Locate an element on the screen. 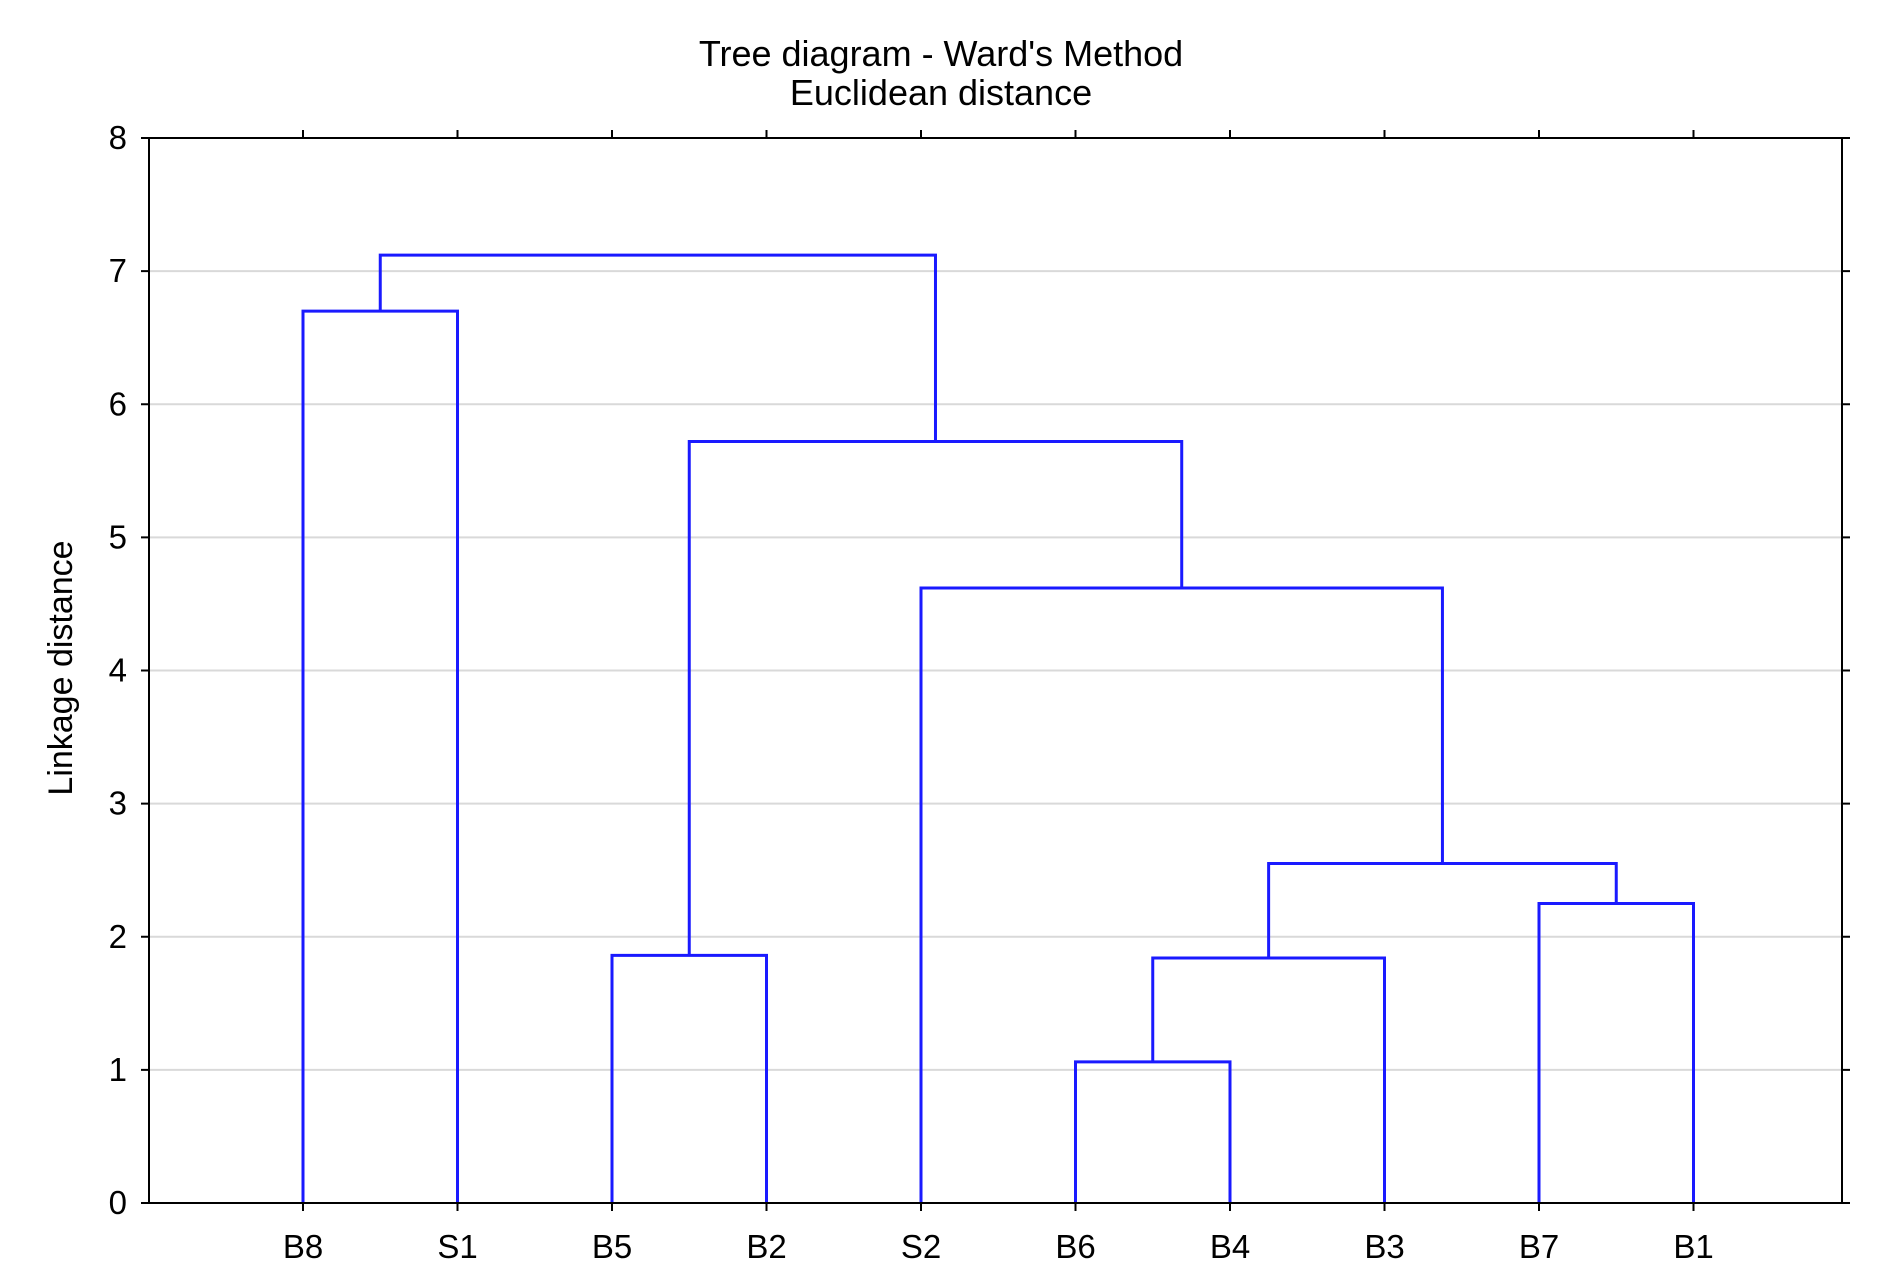 This screenshot has height=1283, width=1878. y-tick-label-6: 6 is located at coordinates (118, 403).